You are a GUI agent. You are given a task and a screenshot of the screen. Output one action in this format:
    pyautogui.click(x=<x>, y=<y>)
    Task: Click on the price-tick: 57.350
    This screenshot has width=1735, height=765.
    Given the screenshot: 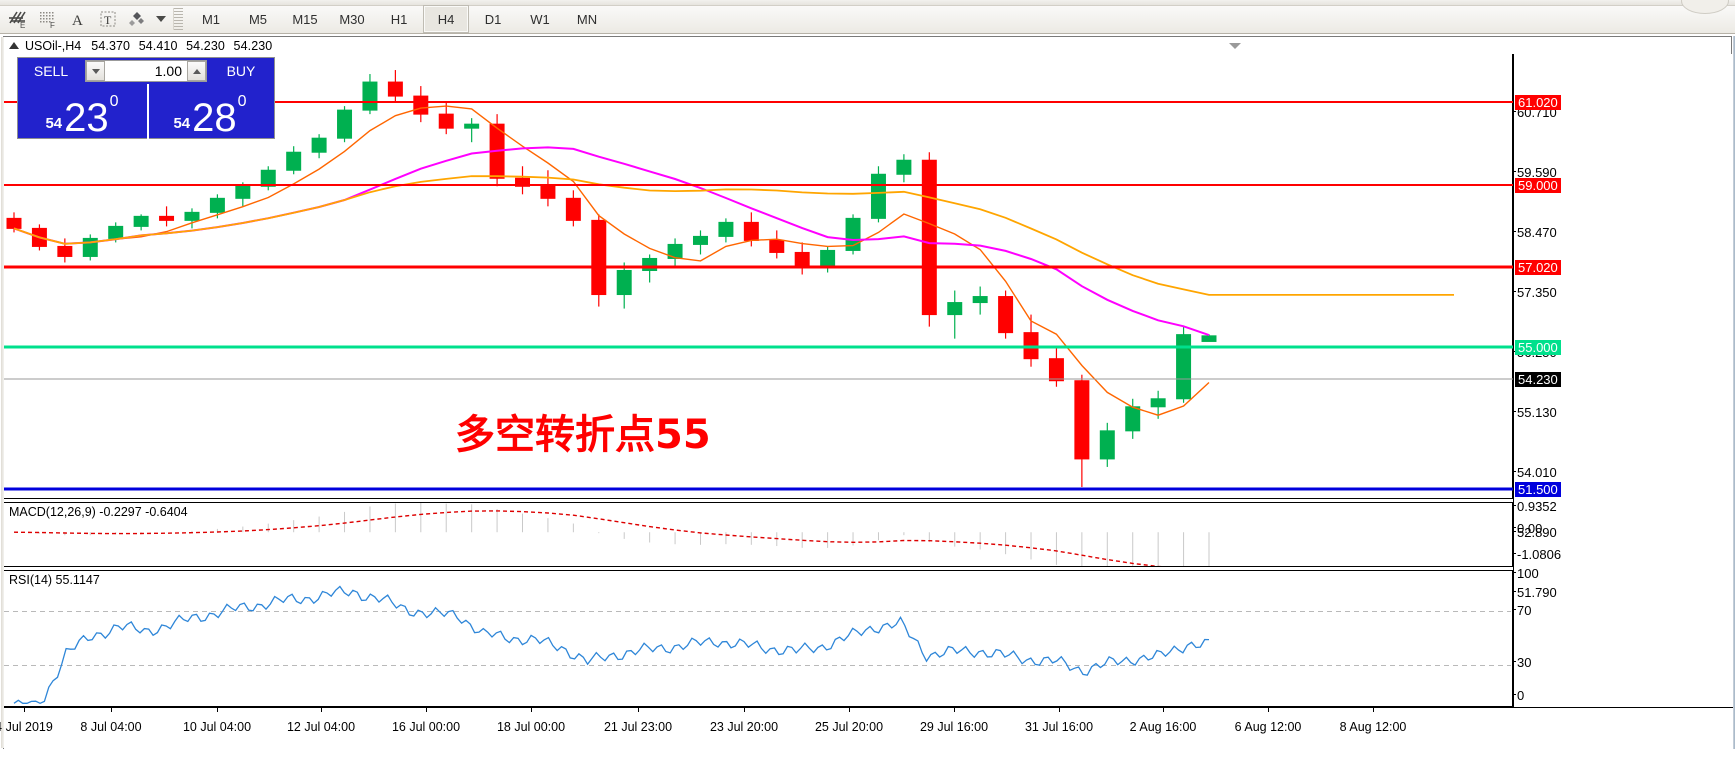 What is the action you would take?
    pyautogui.click(x=1535, y=292)
    